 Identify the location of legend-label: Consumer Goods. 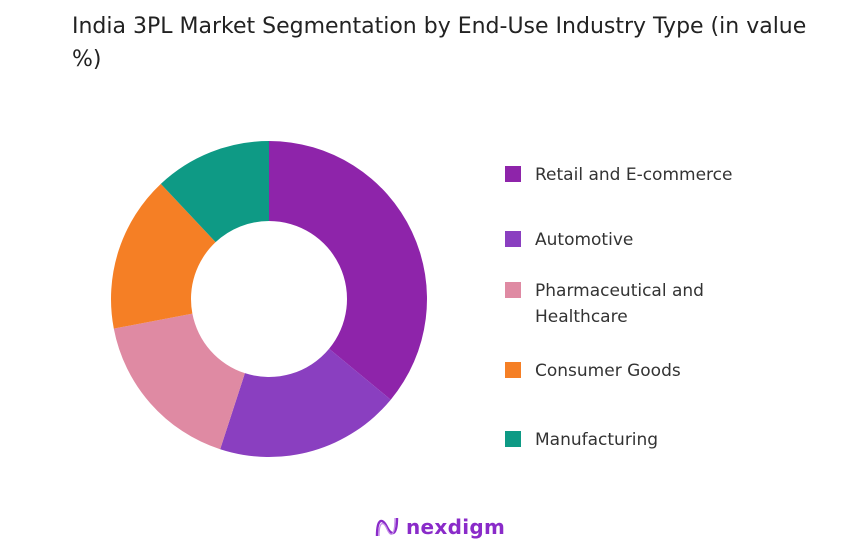
(608, 371).